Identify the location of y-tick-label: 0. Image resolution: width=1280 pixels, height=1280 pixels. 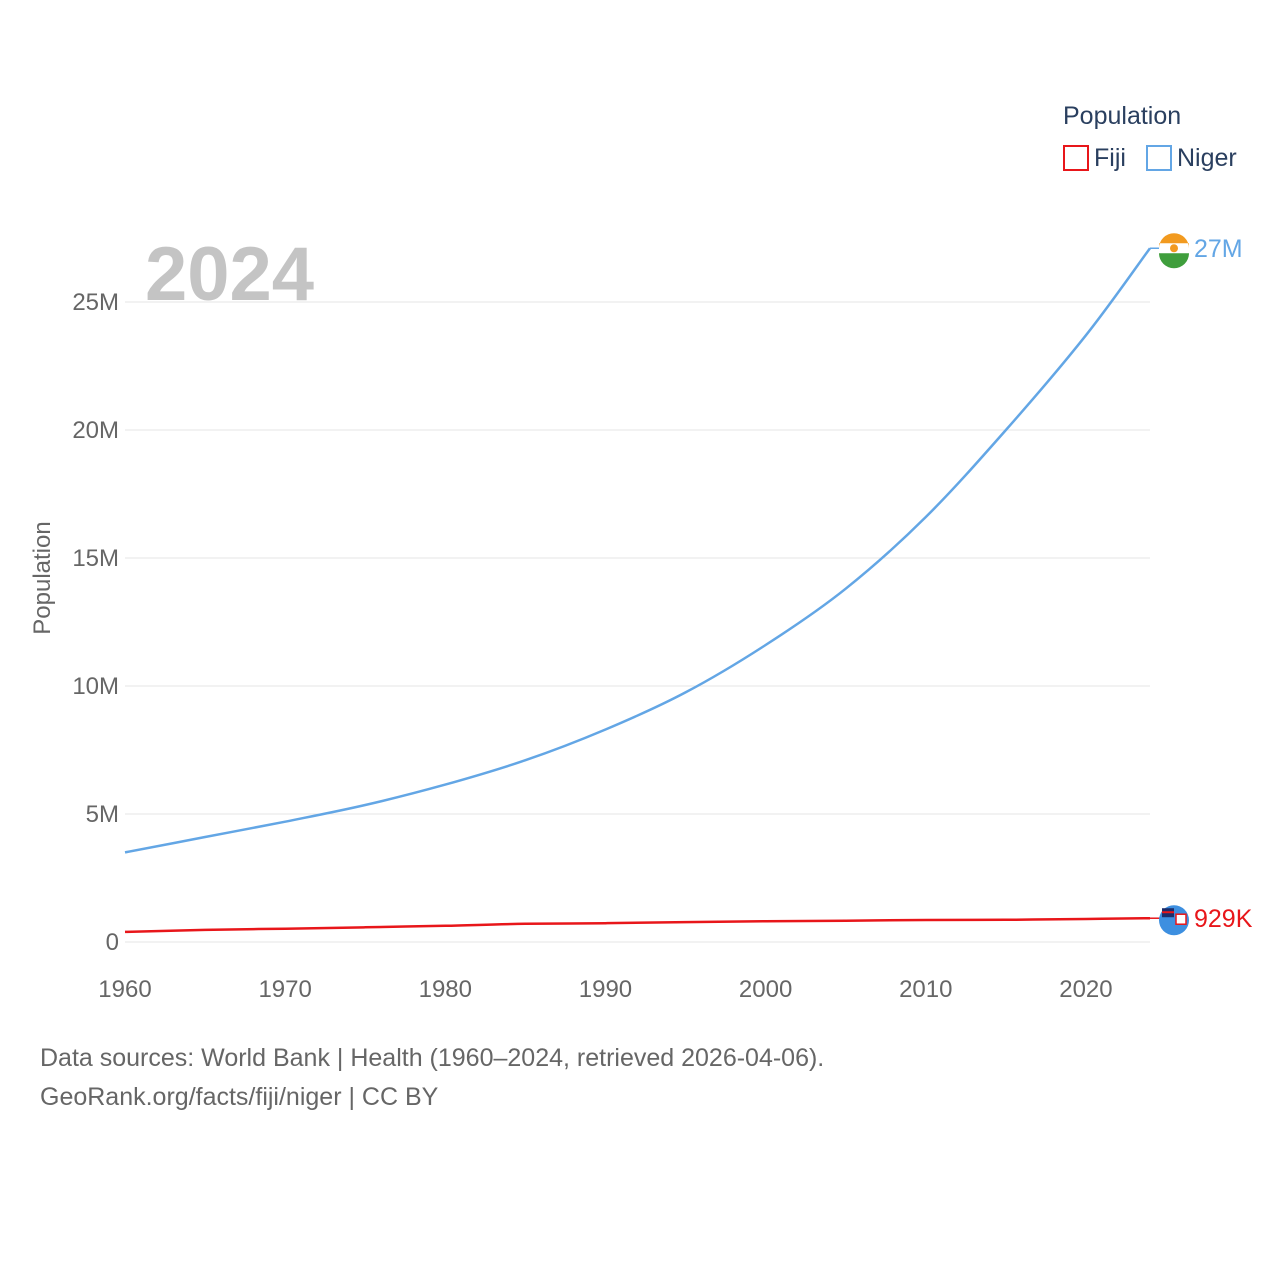
(112, 942).